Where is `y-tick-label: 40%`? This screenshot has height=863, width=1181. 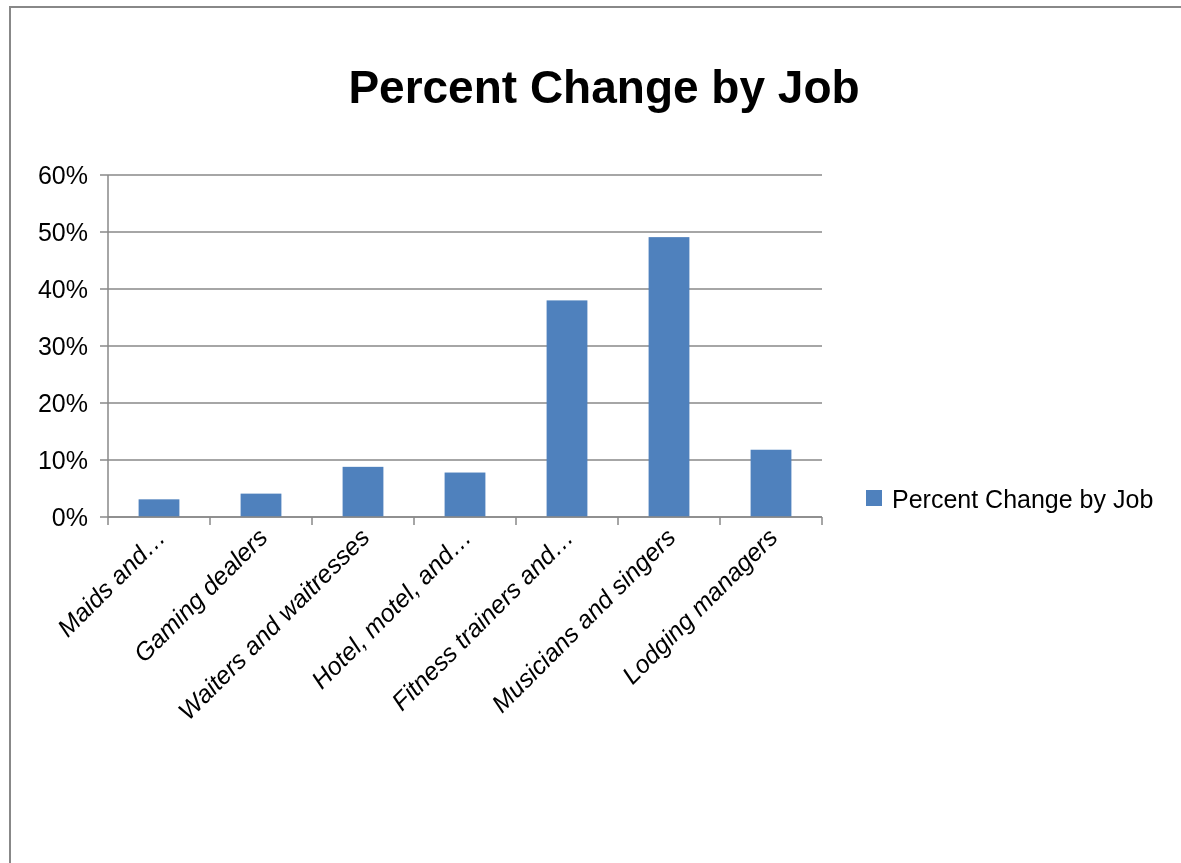 y-tick-label: 40% is located at coordinates (62, 288).